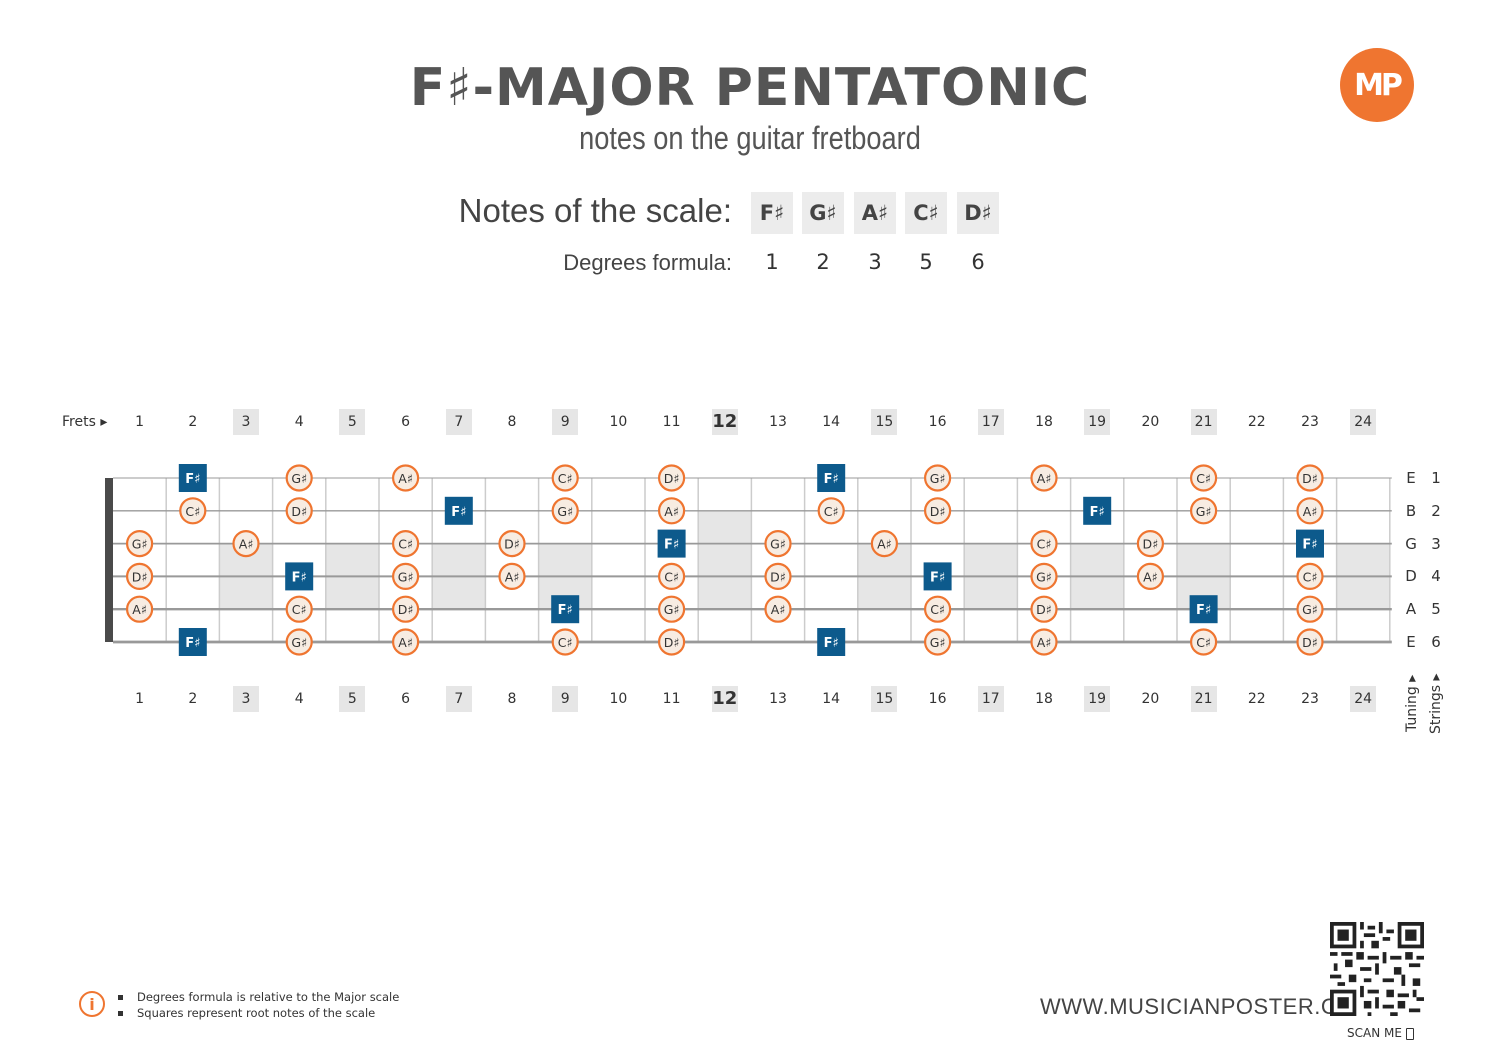 Image resolution: width=1500 pixels, height=1061 pixels. I want to click on fret-number: 1, so click(140, 422).